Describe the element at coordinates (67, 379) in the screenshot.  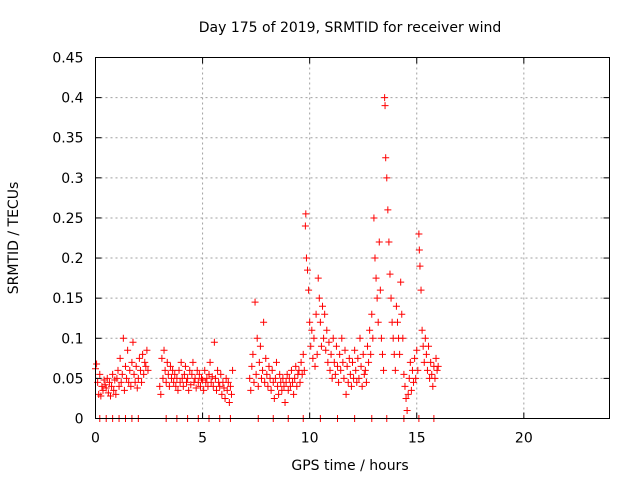
I see `y-tick-label: 0.05` at that location.